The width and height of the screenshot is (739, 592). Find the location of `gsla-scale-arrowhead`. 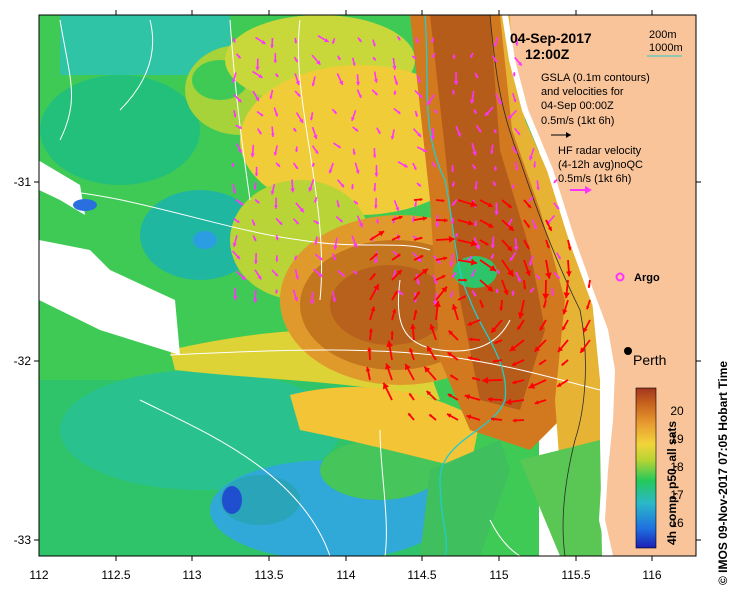

gsla-scale-arrowhead is located at coordinates (568, 135).